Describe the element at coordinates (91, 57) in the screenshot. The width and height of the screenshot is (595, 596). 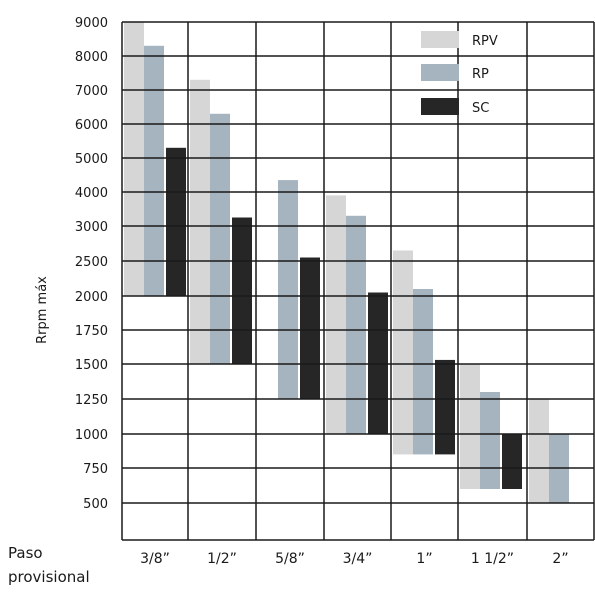
I see `y-tick-8000: 8000` at that location.